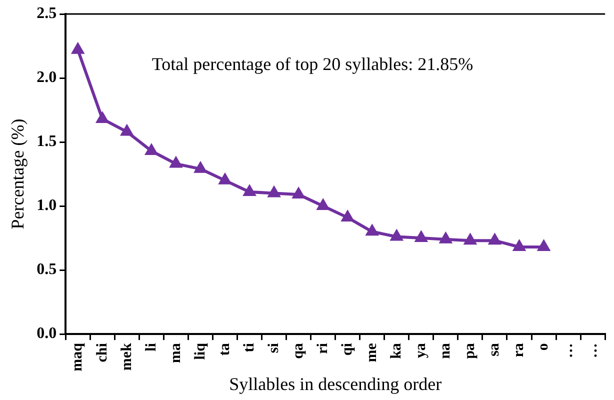 Image resolution: width=614 pixels, height=400 pixels. I want to click on y-tick-label: 0.5, so click(46, 269).